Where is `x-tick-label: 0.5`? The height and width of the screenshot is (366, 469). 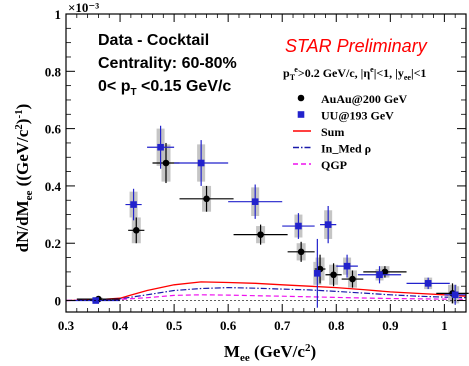 x-tick-label: 0.5 is located at coordinates (174, 325).